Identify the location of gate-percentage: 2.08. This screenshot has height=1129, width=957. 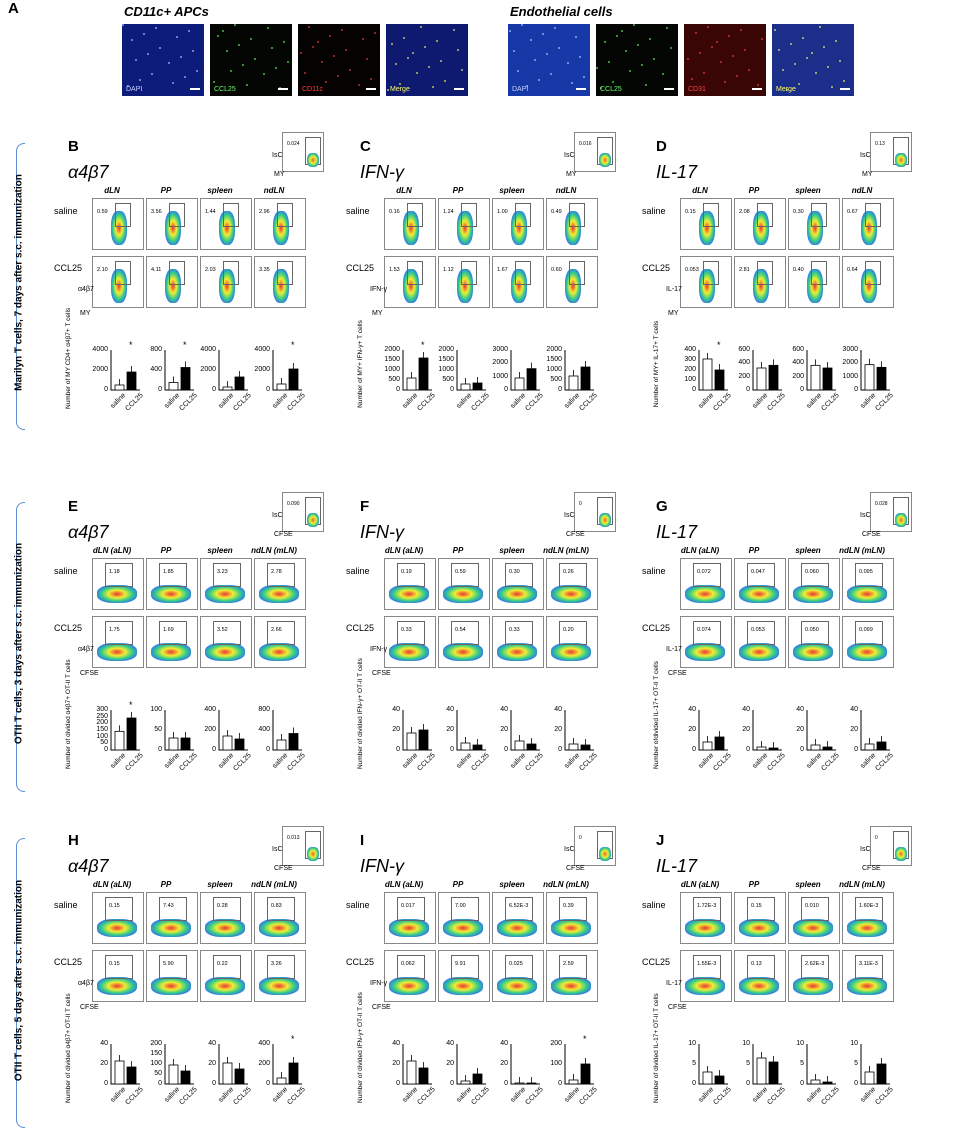
(744, 212).